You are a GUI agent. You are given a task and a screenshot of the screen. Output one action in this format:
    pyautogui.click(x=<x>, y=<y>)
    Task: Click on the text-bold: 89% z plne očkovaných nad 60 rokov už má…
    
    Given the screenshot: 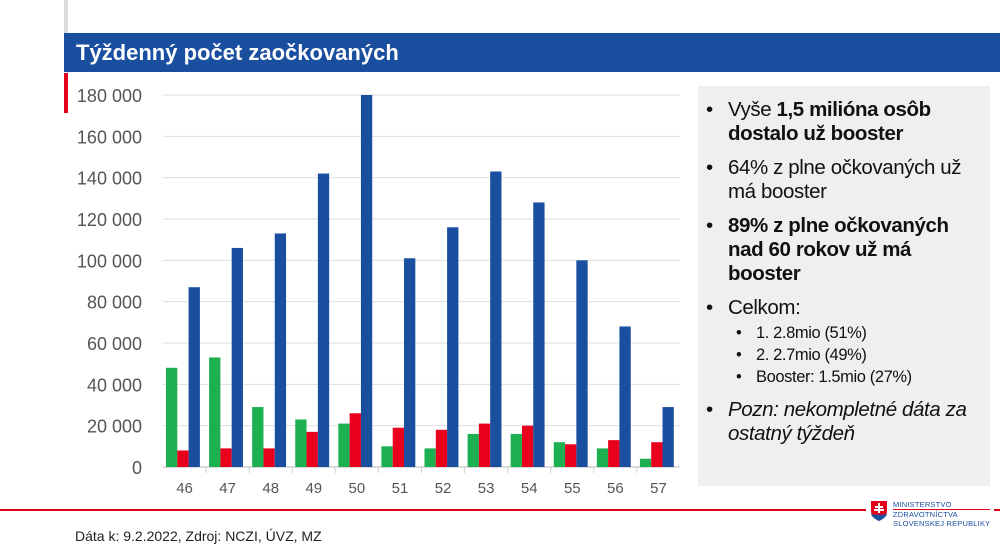 What is the action you would take?
    pyautogui.click(x=838, y=249)
    